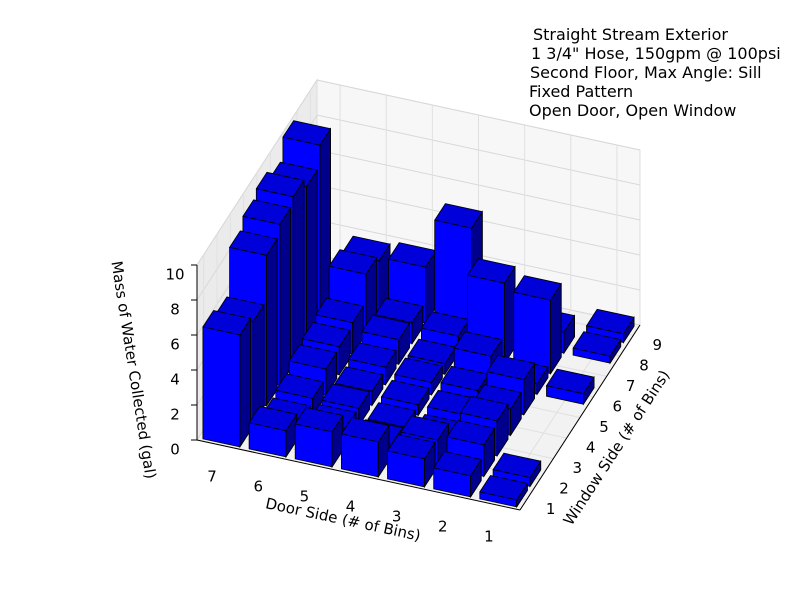 This screenshot has width=800, height=604. What do you see at coordinates (443, 527) in the screenshot?
I see `x-tick-label: 2` at bounding box center [443, 527].